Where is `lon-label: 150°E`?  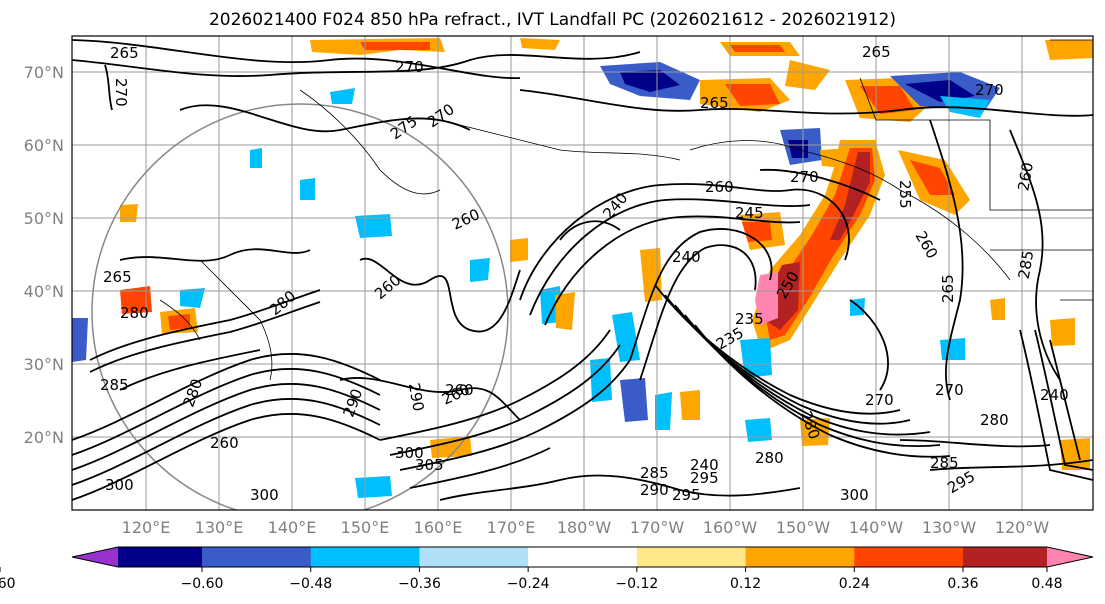 lon-label: 150°E is located at coordinates (365, 527).